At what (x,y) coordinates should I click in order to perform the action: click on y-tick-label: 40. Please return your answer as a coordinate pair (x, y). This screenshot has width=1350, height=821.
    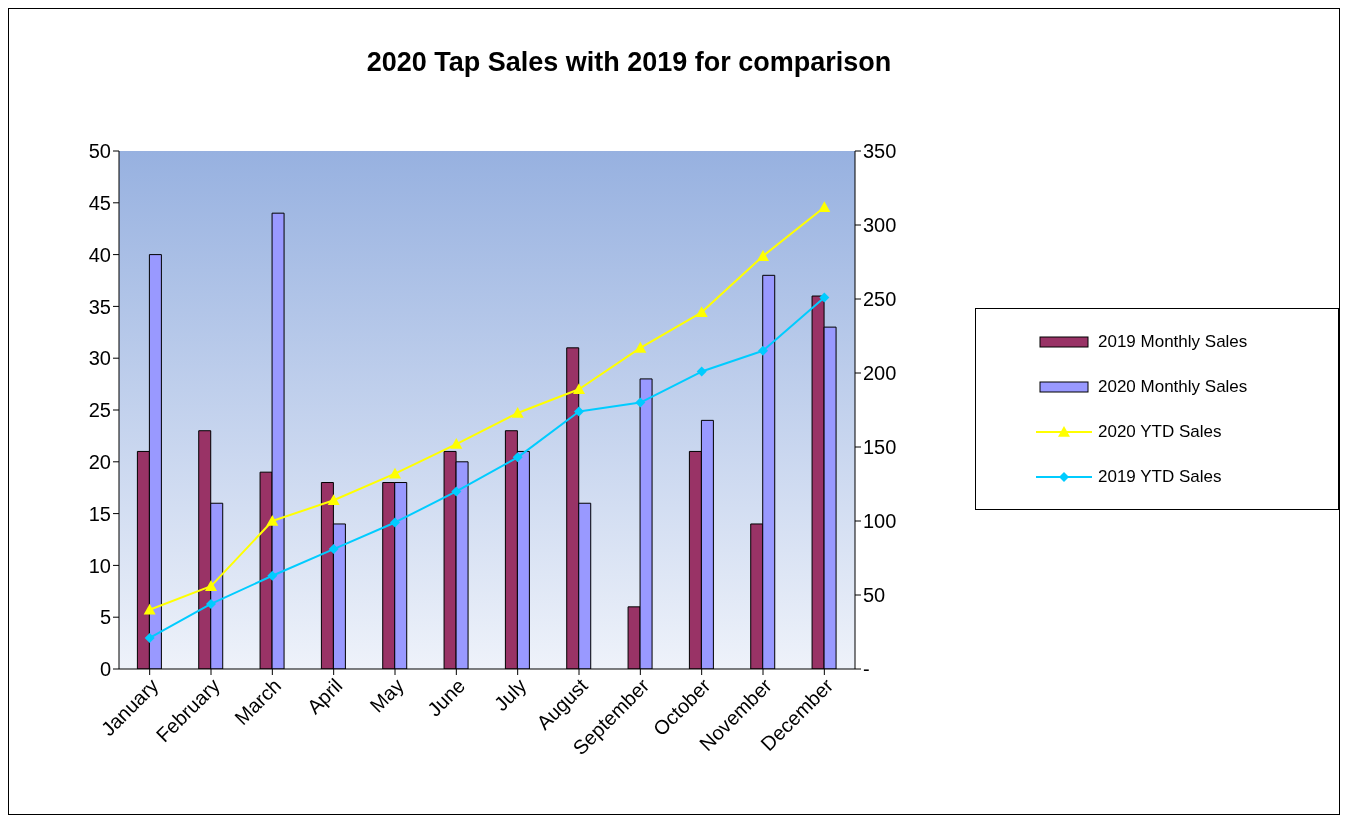
    Looking at the image, I should click on (99, 254).